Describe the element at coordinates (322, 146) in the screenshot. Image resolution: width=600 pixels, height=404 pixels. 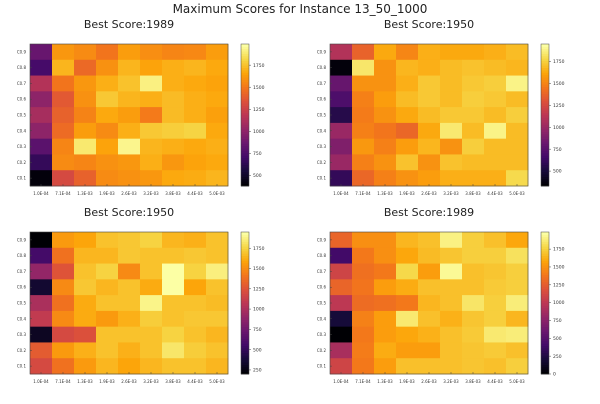
I see `y-tick-label: C0.3` at that location.